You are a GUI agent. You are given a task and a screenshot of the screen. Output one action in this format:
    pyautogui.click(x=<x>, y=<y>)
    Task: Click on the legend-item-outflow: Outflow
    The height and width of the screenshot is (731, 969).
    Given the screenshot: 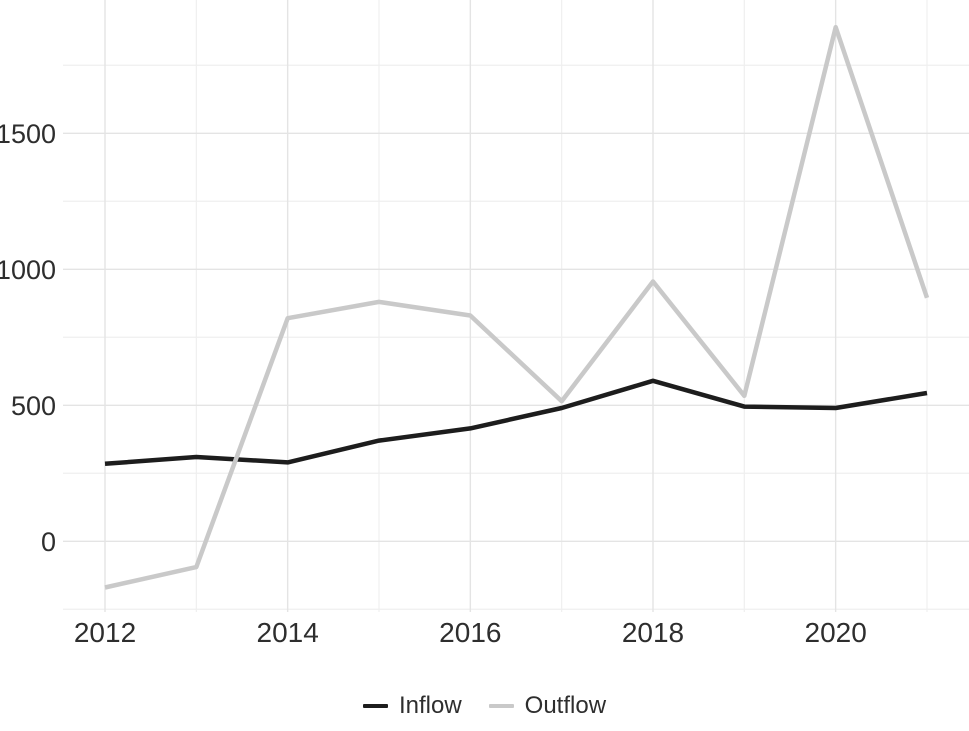 What is the action you would take?
    pyautogui.click(x=547, y=705)
    